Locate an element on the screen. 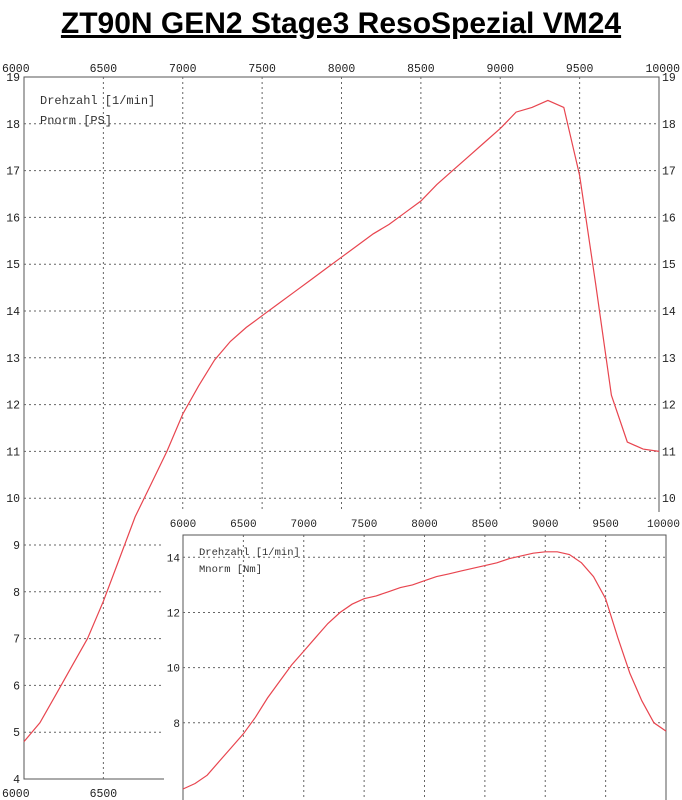 The height and width of the screenshot is (800, 682). power-x-tick-top: 9500 is located at coordinates (580, 69).